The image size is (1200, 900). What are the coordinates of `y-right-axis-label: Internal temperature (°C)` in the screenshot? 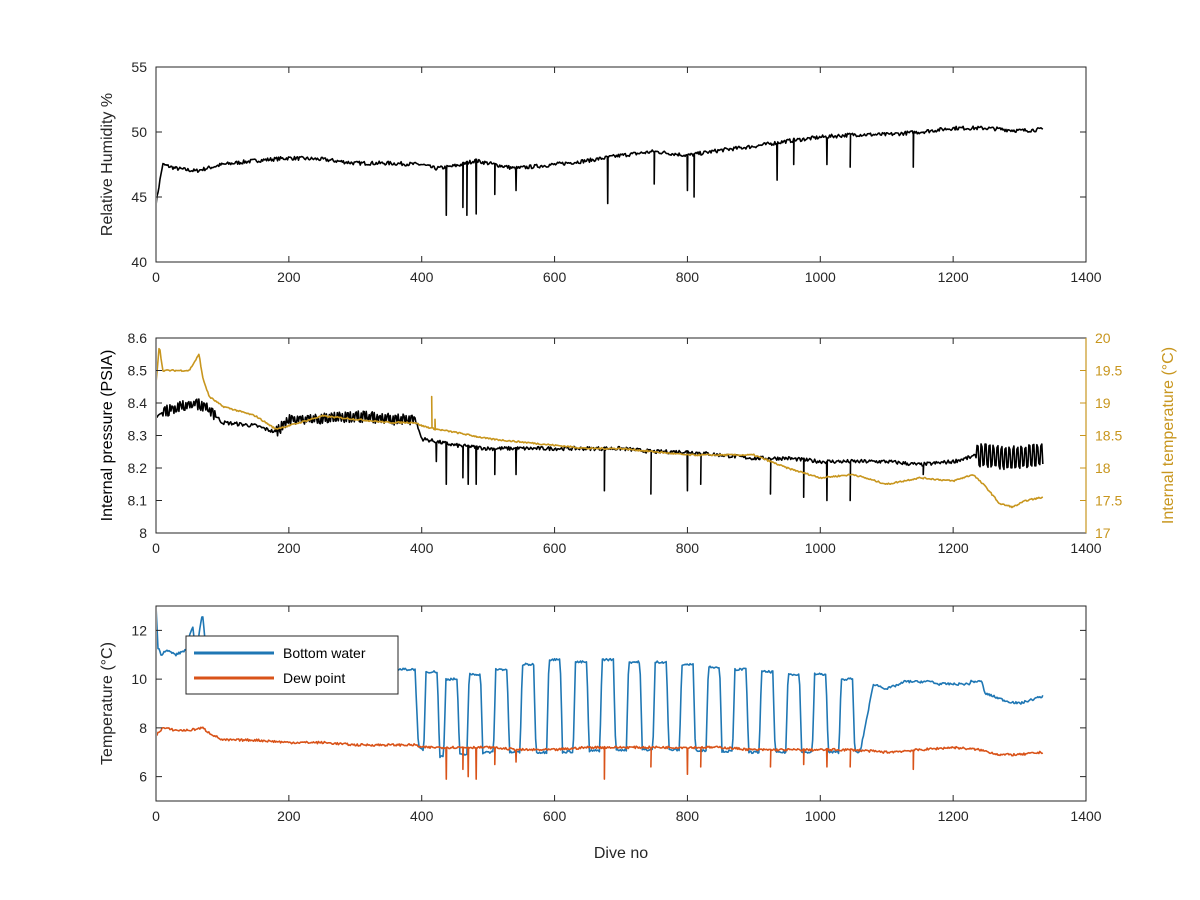 It's located at (1168, 435).